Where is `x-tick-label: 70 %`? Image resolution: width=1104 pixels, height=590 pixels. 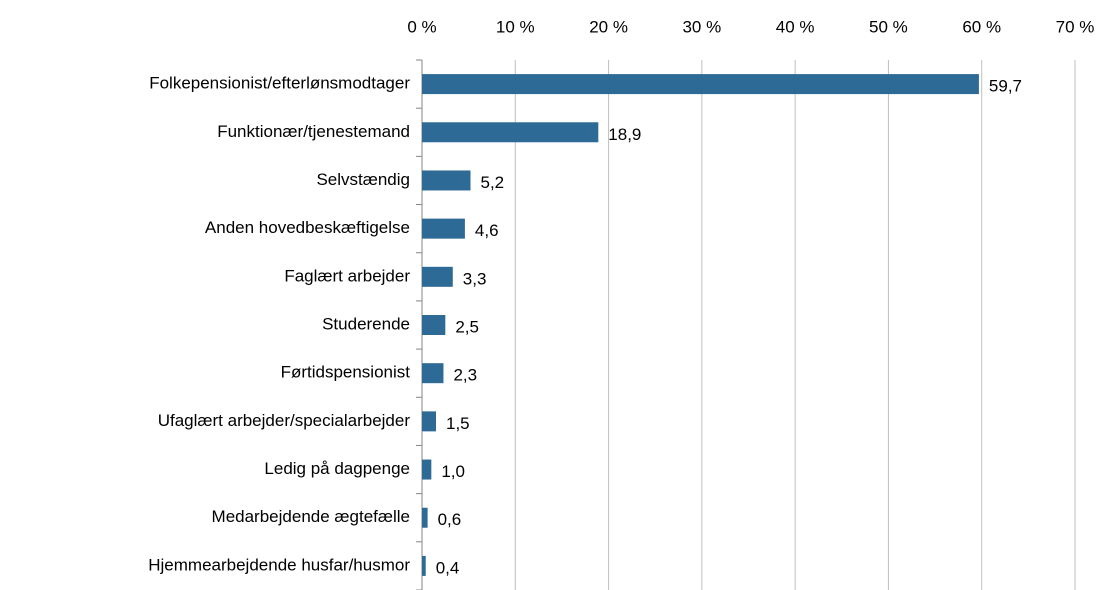 x-tick-label: 70 % is located at coordinates (1075, 26).